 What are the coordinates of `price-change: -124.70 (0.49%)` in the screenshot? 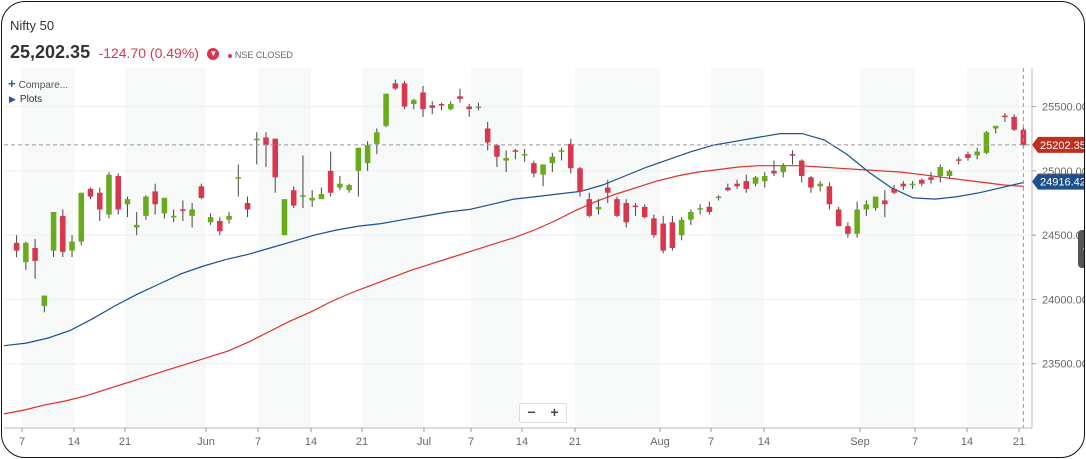 It's located at (148, 53).